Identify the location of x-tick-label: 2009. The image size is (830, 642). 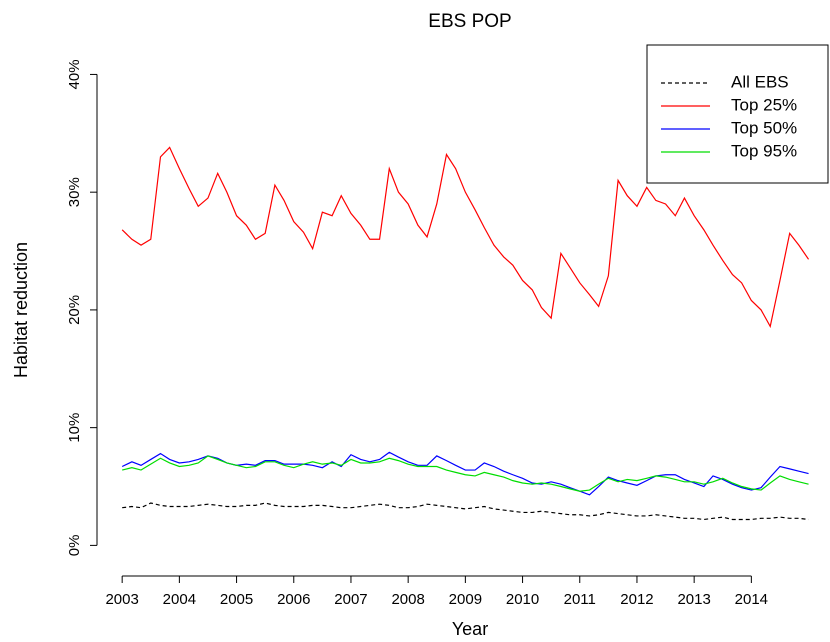
(465, 599).